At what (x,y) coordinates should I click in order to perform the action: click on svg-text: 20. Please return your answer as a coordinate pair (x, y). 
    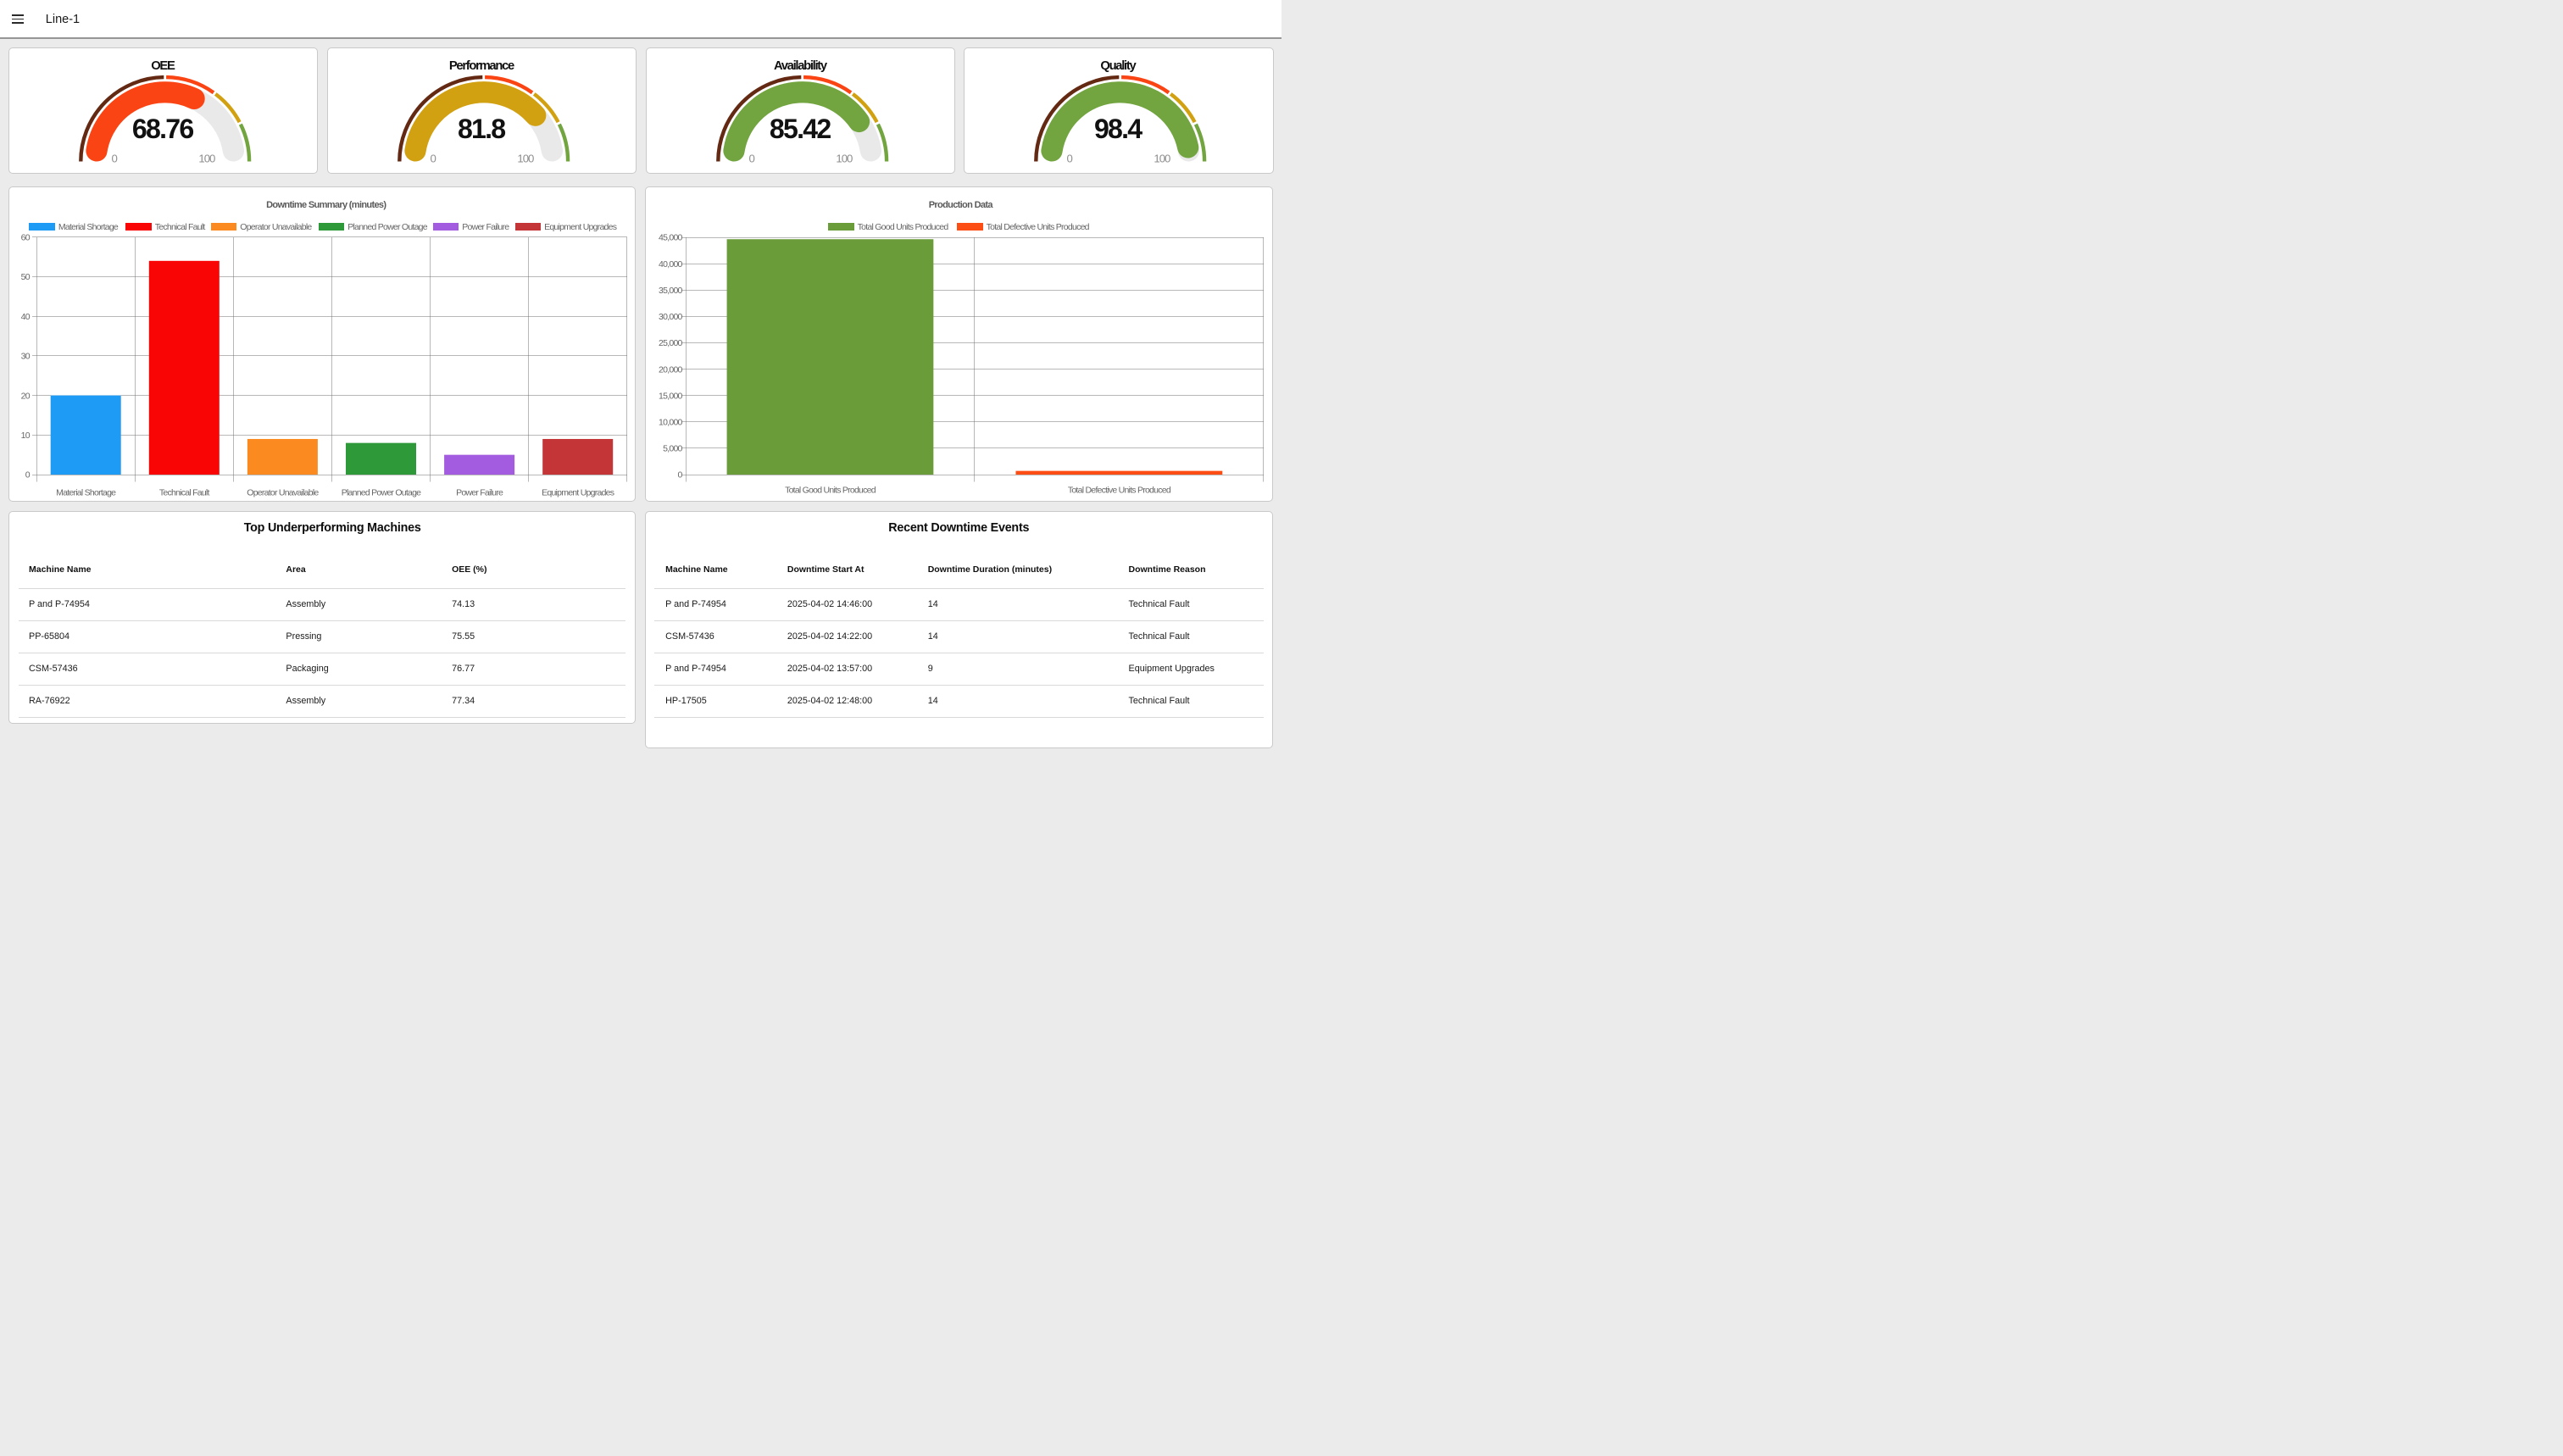
    Looking at the image, I should click on (26, 396).